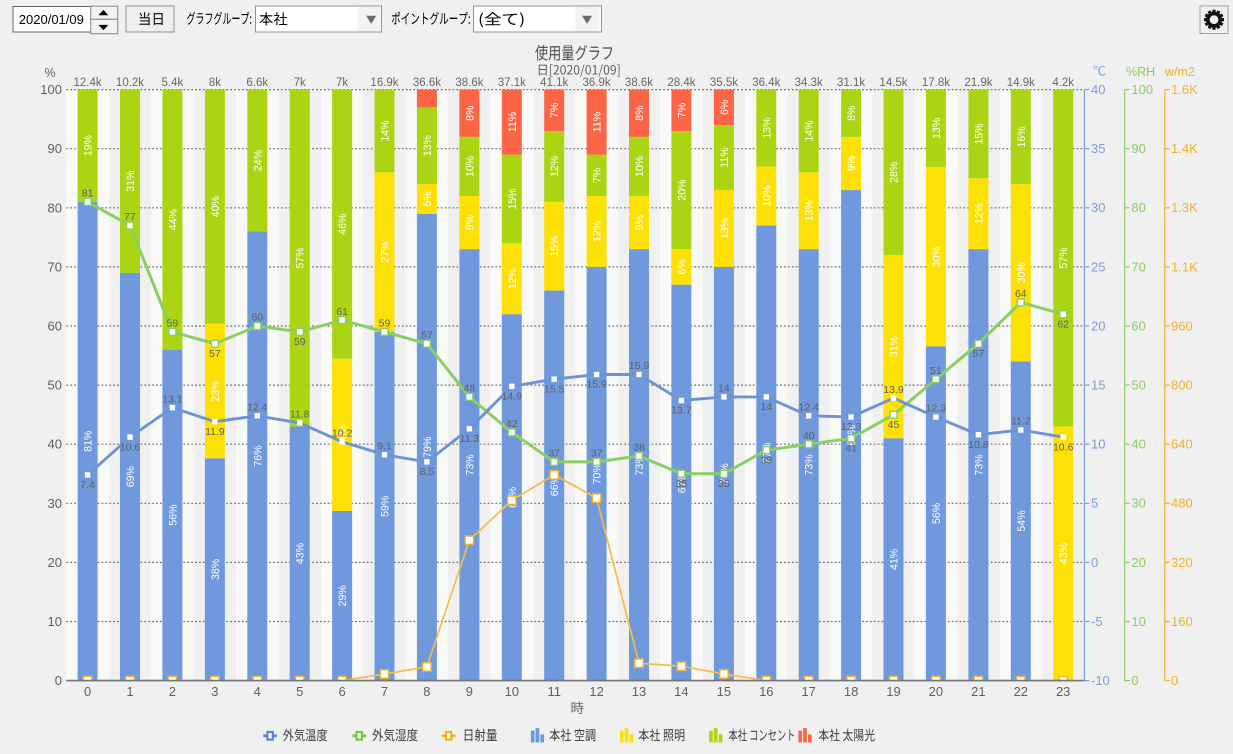  Describe the element at coordinates (55, 266) in the screenshot. I see `svg-text: 70` at that location.